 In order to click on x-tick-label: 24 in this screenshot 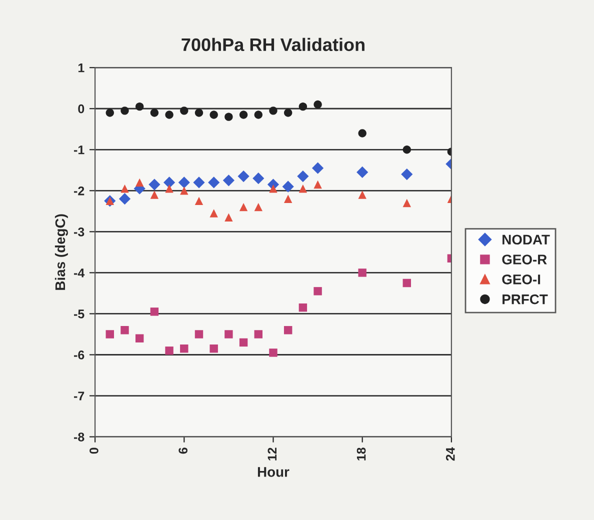, I will do `click(450, 454)`.